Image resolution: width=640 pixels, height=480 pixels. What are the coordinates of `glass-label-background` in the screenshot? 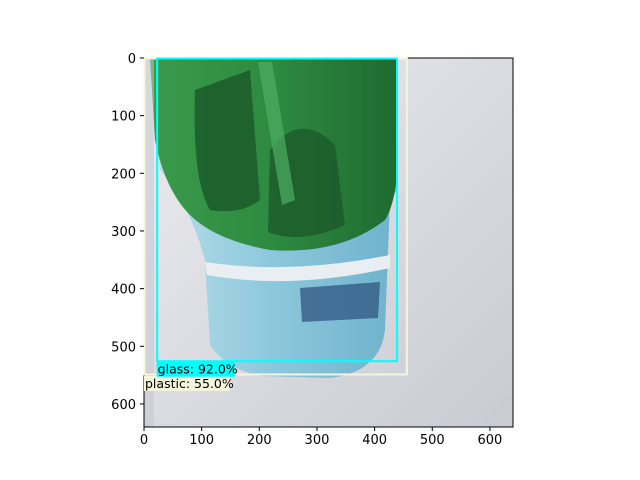 It's located at (195, 369).